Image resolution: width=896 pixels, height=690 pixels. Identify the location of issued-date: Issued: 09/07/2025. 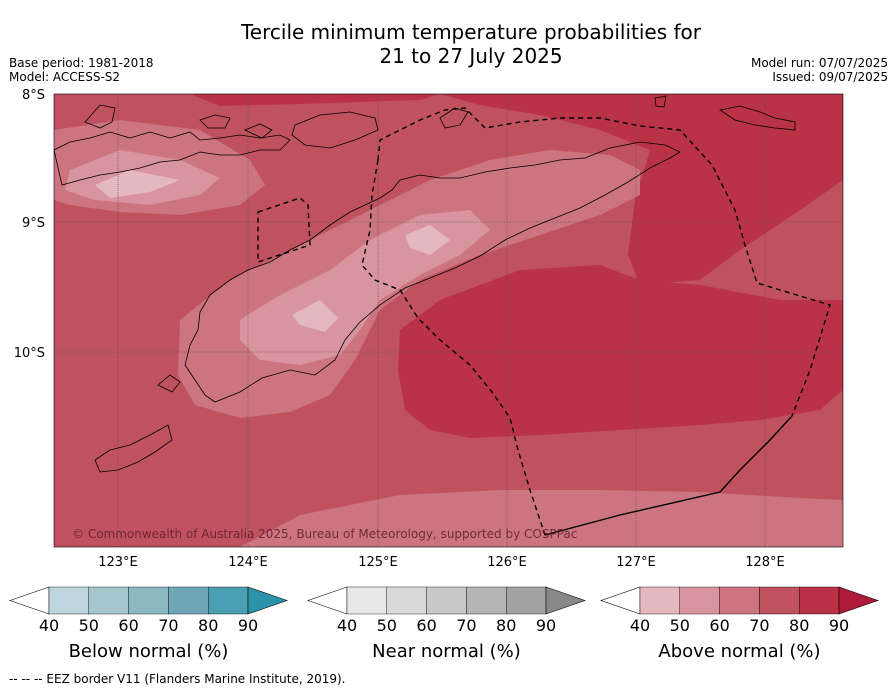
(830, 77).